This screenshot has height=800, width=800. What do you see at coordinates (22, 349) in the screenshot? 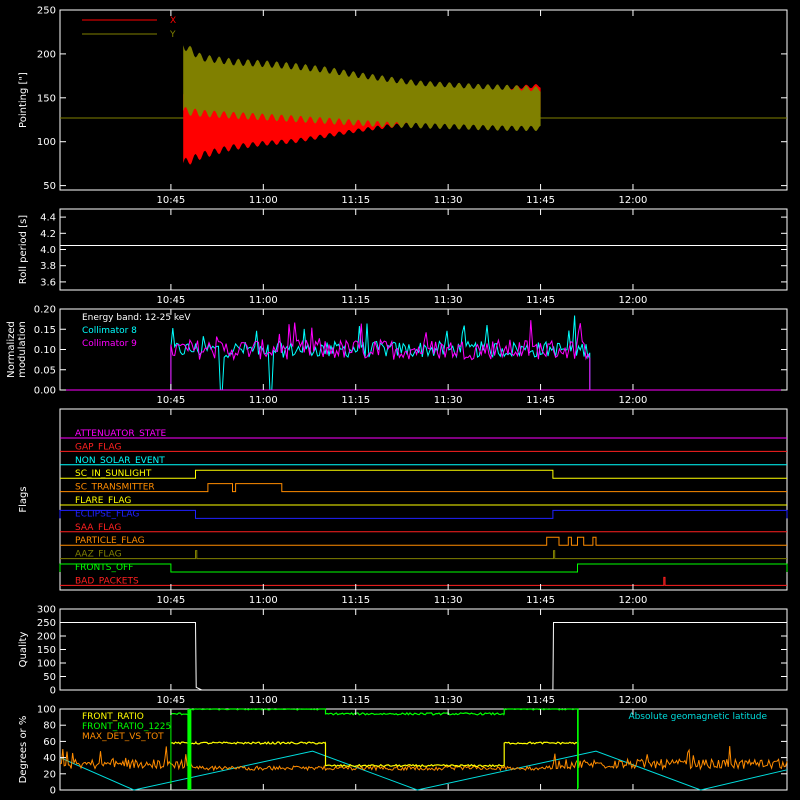
I see `modulation-y-label-line: modulation` at bounding box center [22, 349].